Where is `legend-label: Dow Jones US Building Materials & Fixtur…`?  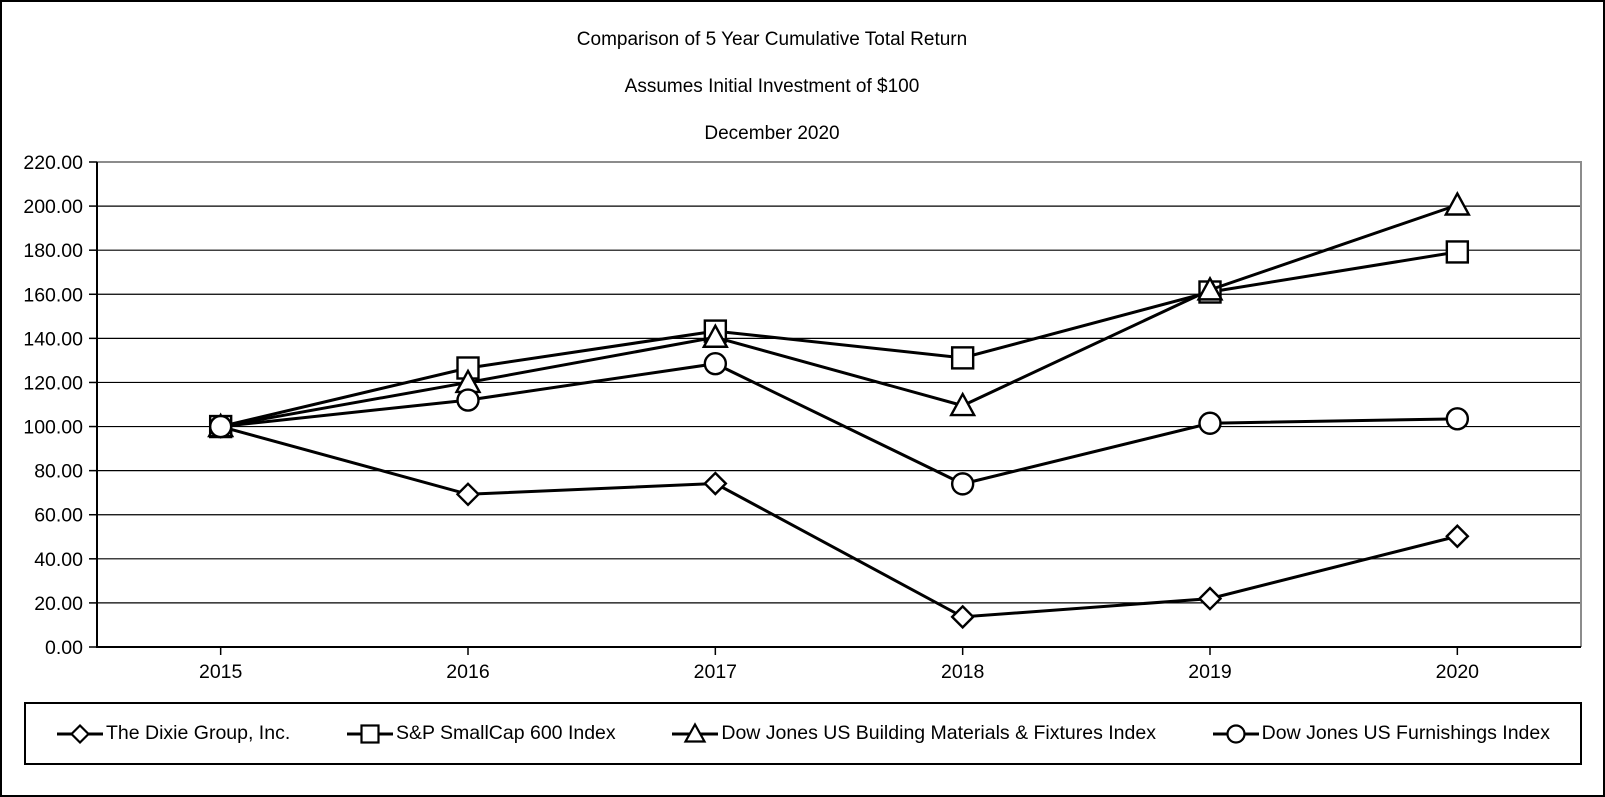
legend-label: Dow Jones US Building Materials & Fixtur… is located at coordinates (938, 733).